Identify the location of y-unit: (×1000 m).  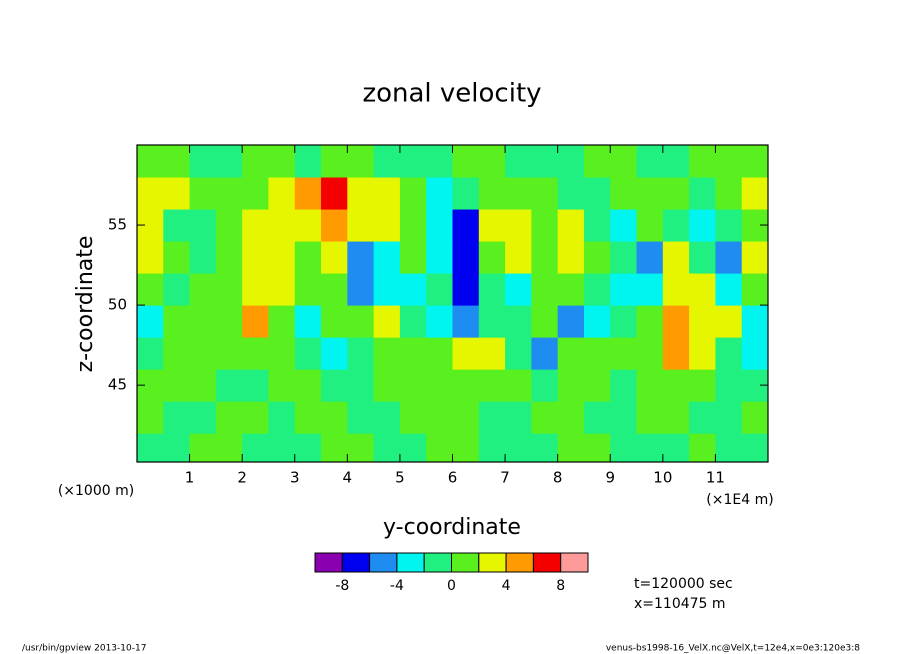
(96, 491).